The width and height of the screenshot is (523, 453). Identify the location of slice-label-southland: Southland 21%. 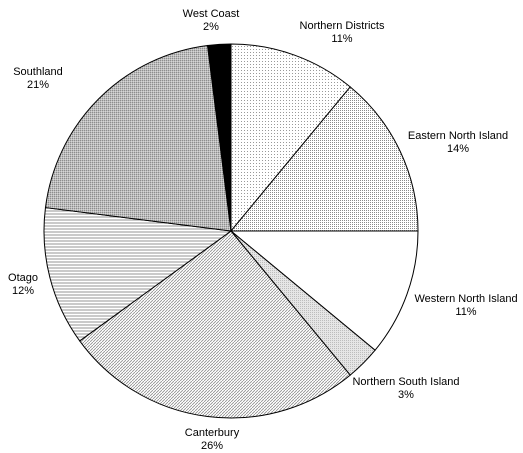
(38, 78).